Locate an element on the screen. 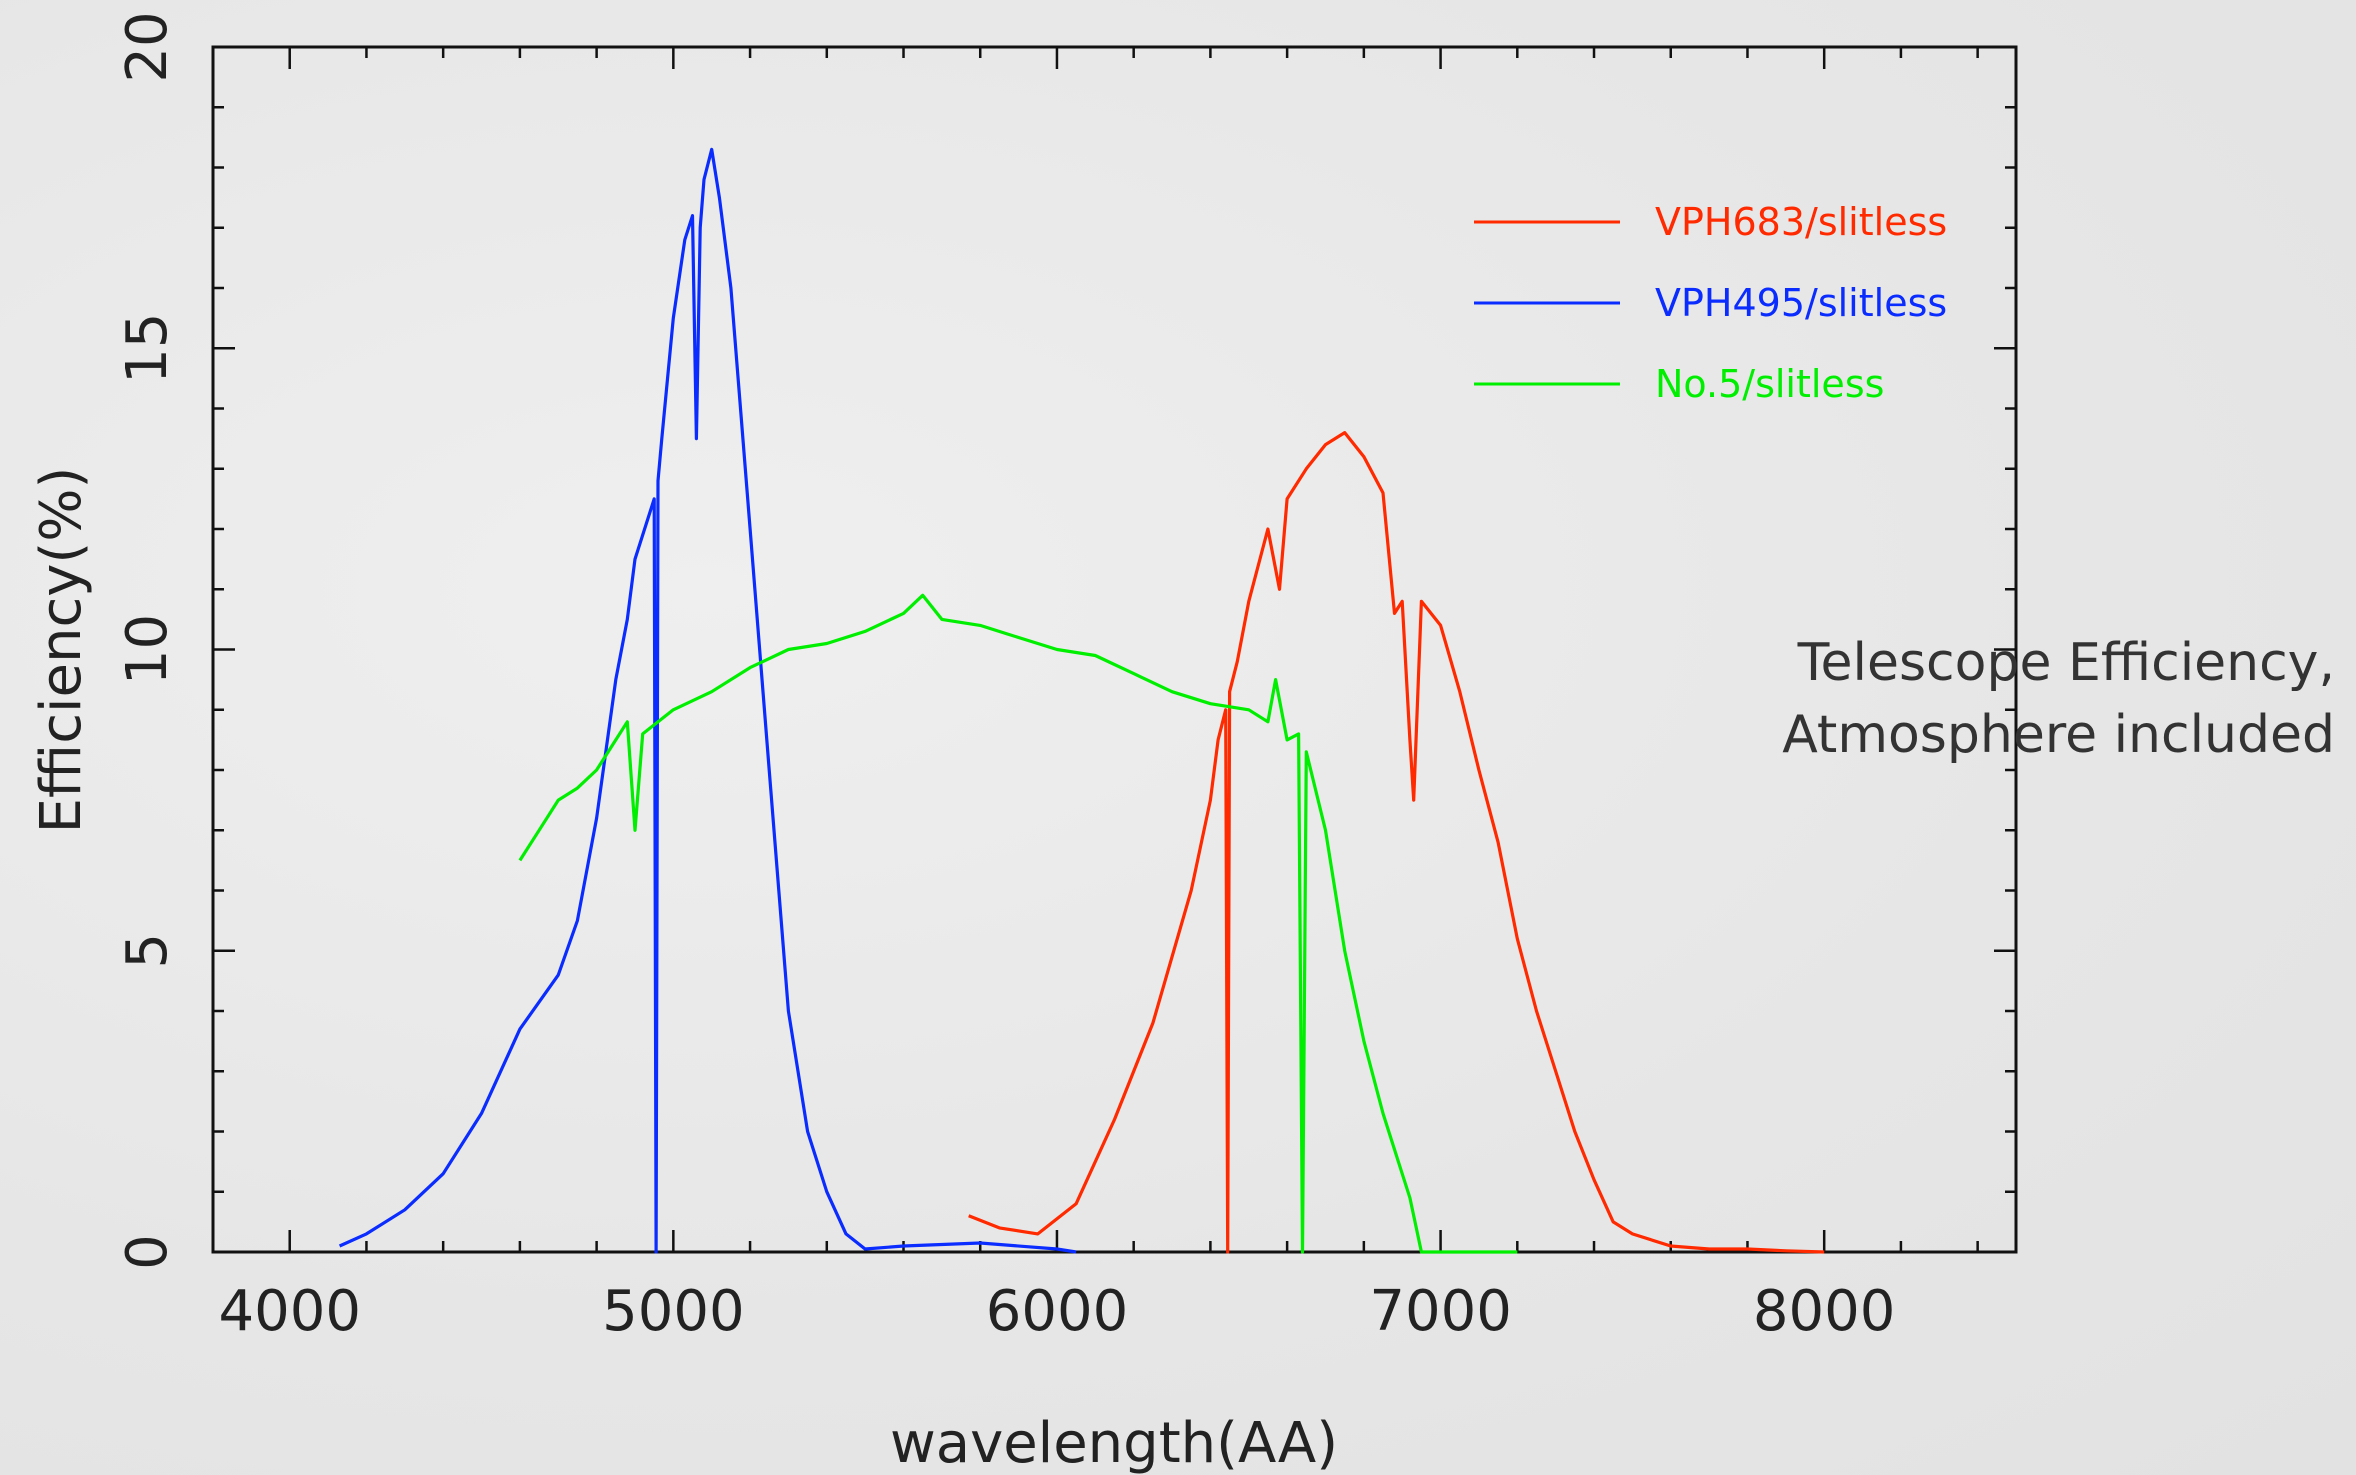  y-tick-label: 0 is located at coordinates (147, 1252).